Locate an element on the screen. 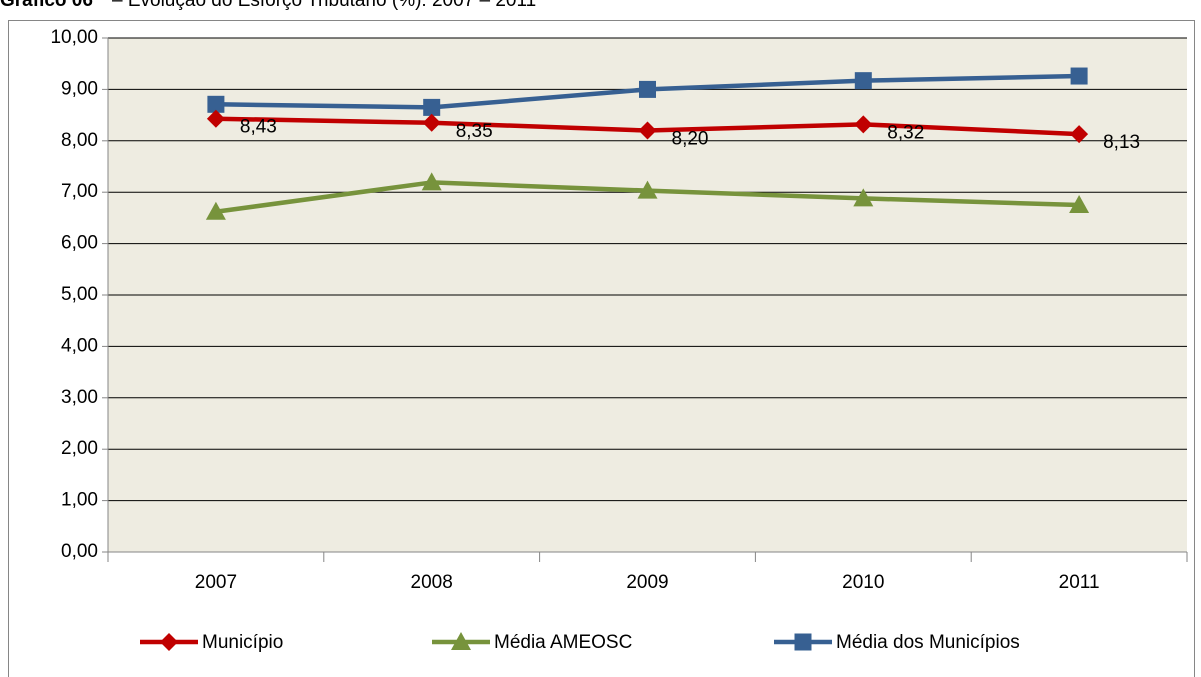  data-label: 8,43 is located at coordinates (258, 127).